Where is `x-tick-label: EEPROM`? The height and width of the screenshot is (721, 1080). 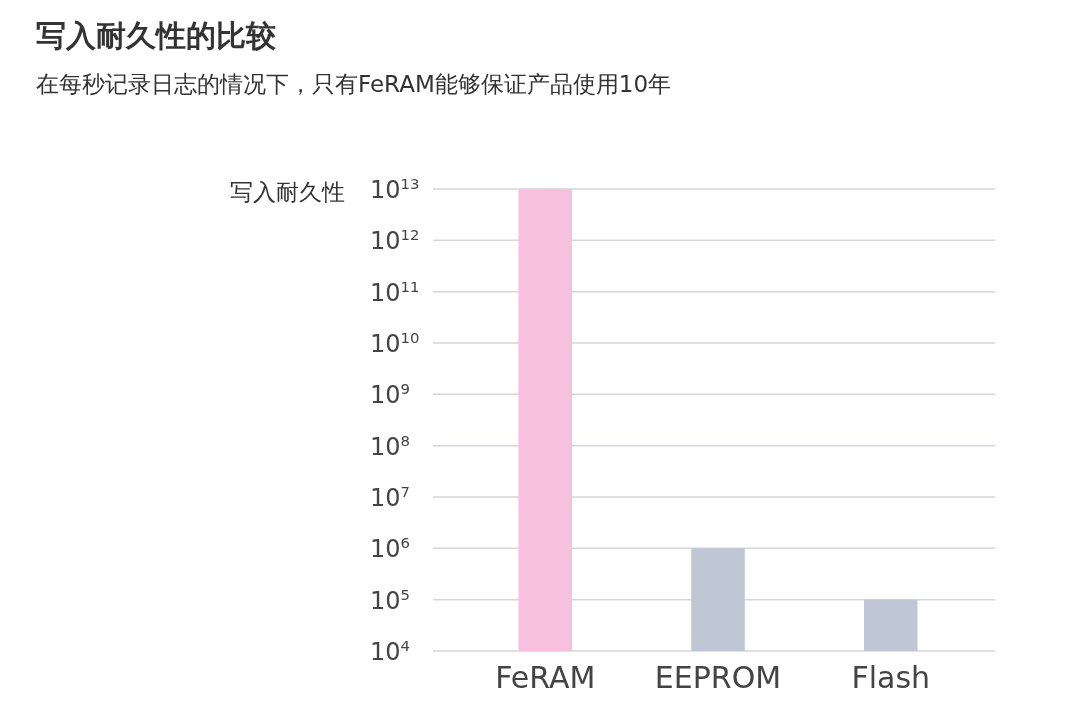
x-tick-label: EEPROM is located at coordinates (718, 677).